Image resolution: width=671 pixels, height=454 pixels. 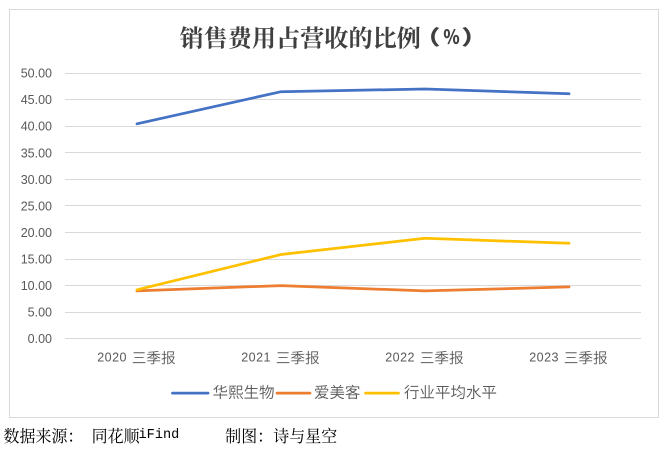 What do you see at coordinates (36, 153) in the screenshot?
I see `svg-text: 35.00` at bounding box center [36, 153].